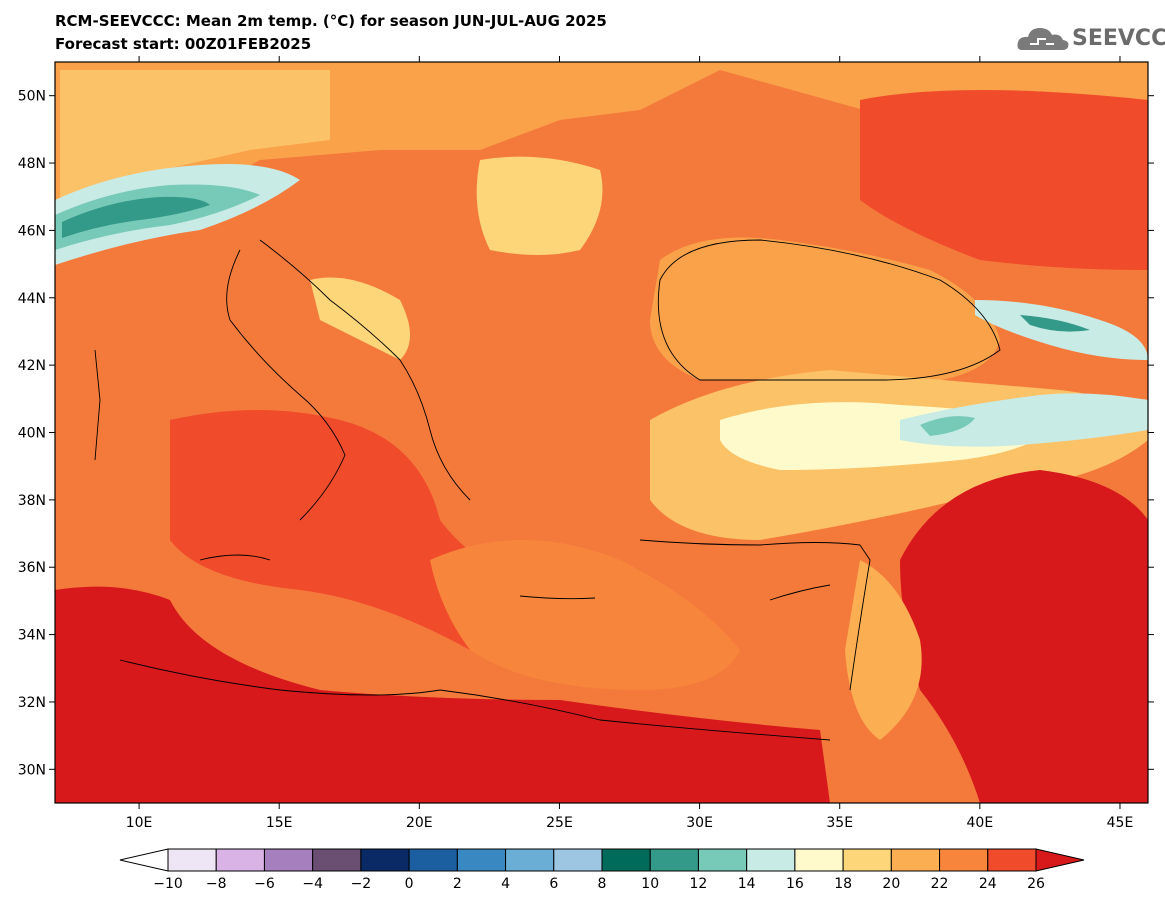 The width and height of the screenshot is (1165, 907). What do you see at coordinates (650, 884) in the screenshot?
I see `colorbar-tick-label: 10` at bounding box center [650, 884].